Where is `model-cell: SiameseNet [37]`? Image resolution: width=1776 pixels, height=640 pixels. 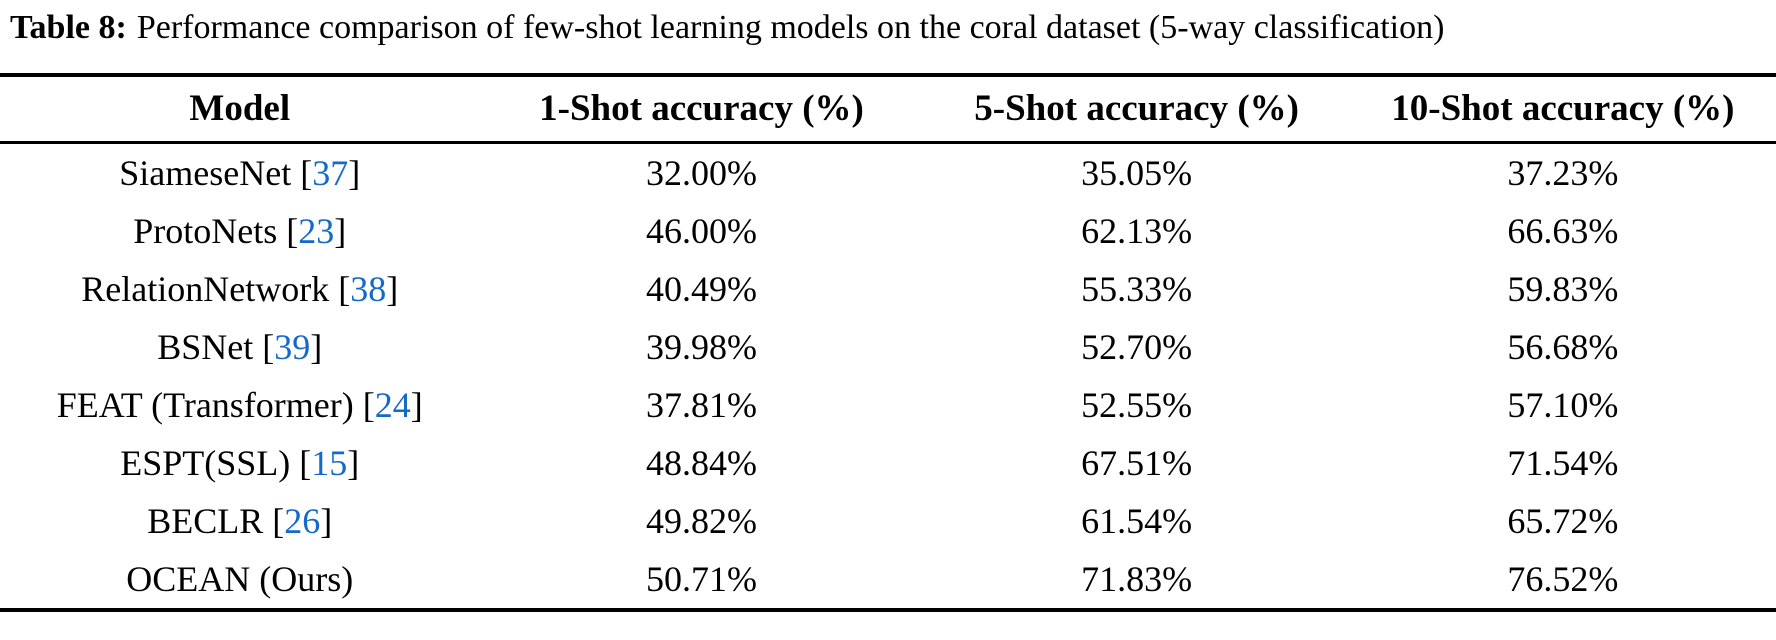
model-cell: SiameseNet [37] is located at coordinates (240, 172).